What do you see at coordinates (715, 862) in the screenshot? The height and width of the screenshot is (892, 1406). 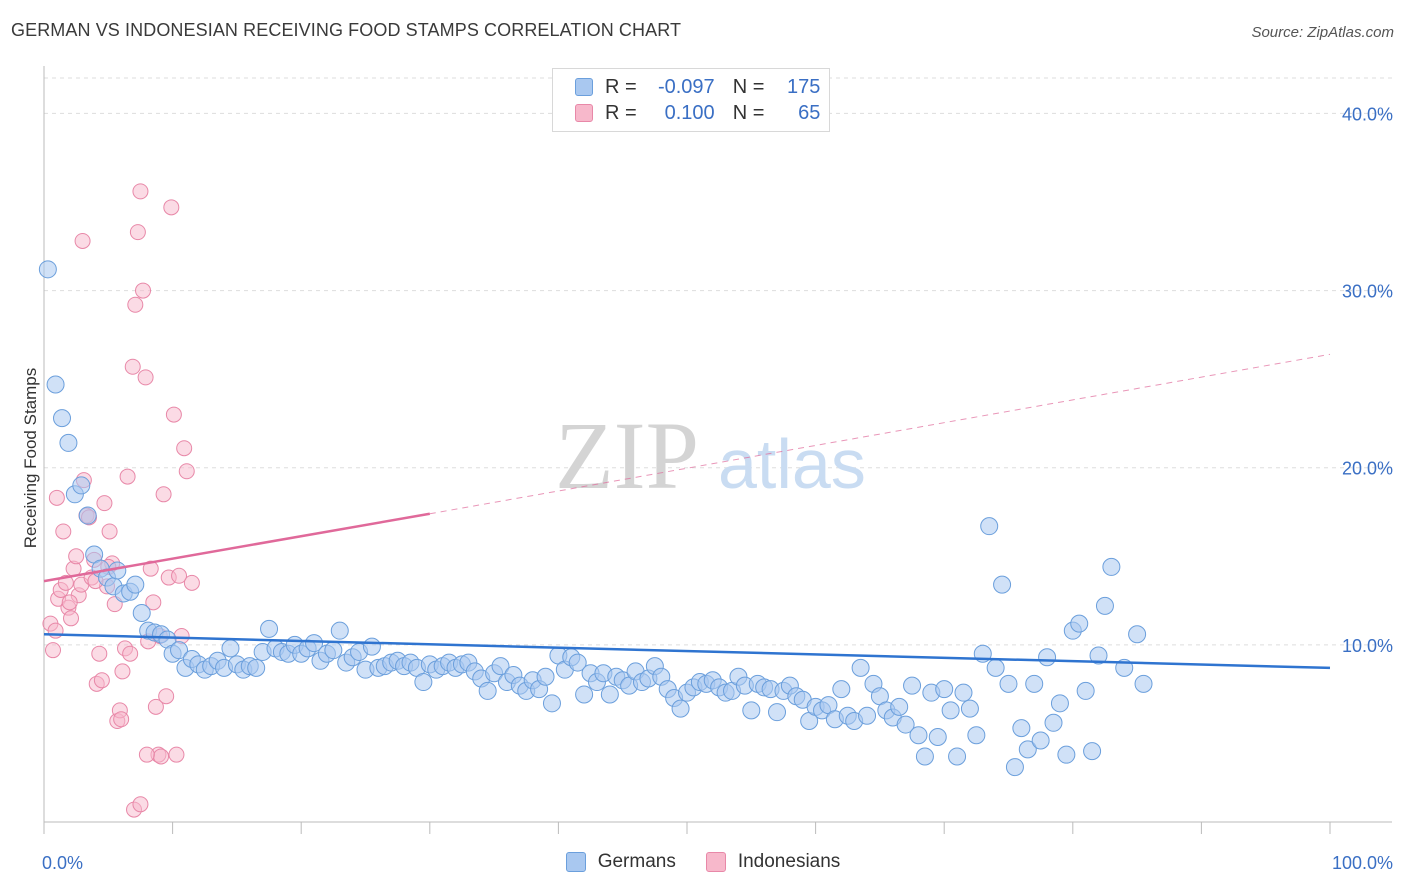 I see `indonesians-legend-swatch` at bounding box center [715, 862].